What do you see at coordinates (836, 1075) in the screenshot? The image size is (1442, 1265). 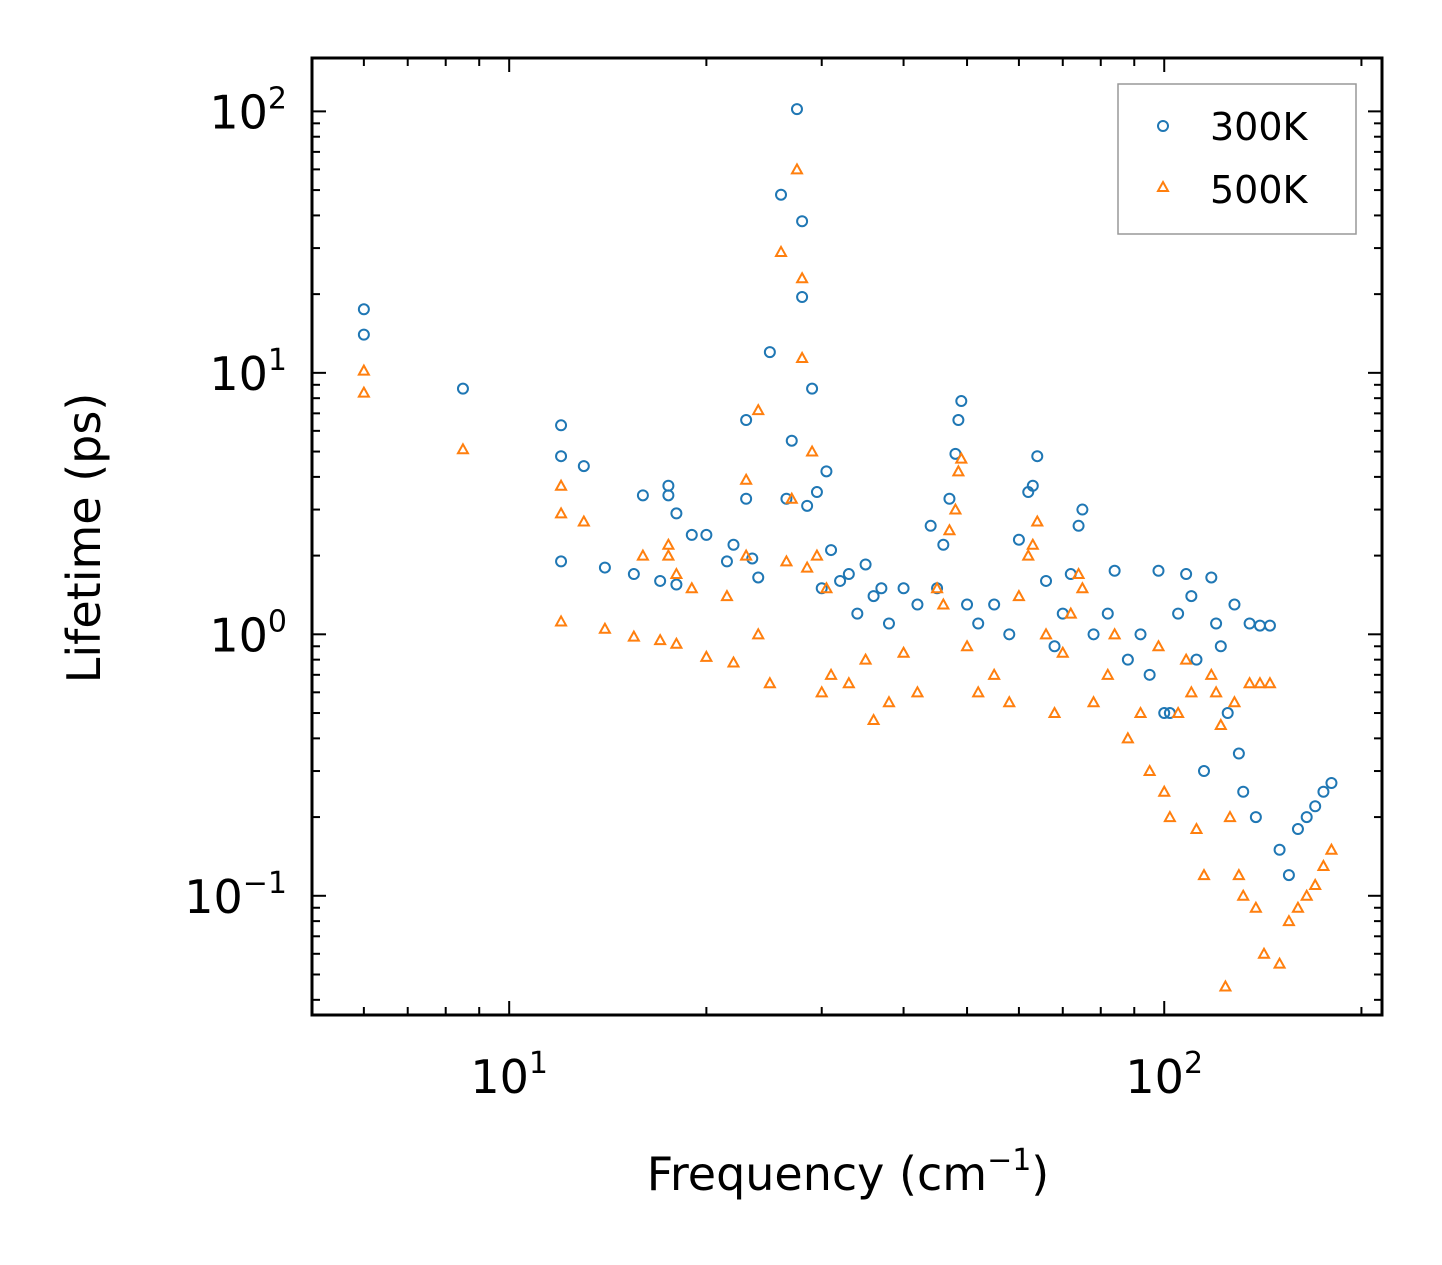 I see `x-tick-labels: 101 102` at bounding box center [836, 1075].